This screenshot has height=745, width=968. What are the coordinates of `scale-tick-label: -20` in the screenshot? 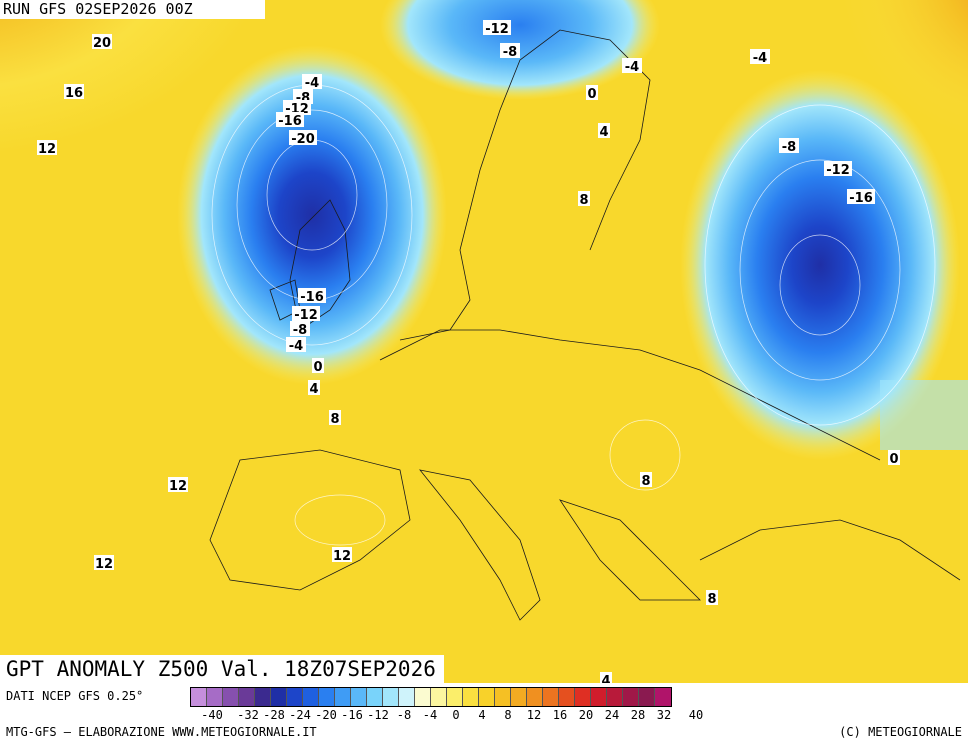 It's located at (326, 715).